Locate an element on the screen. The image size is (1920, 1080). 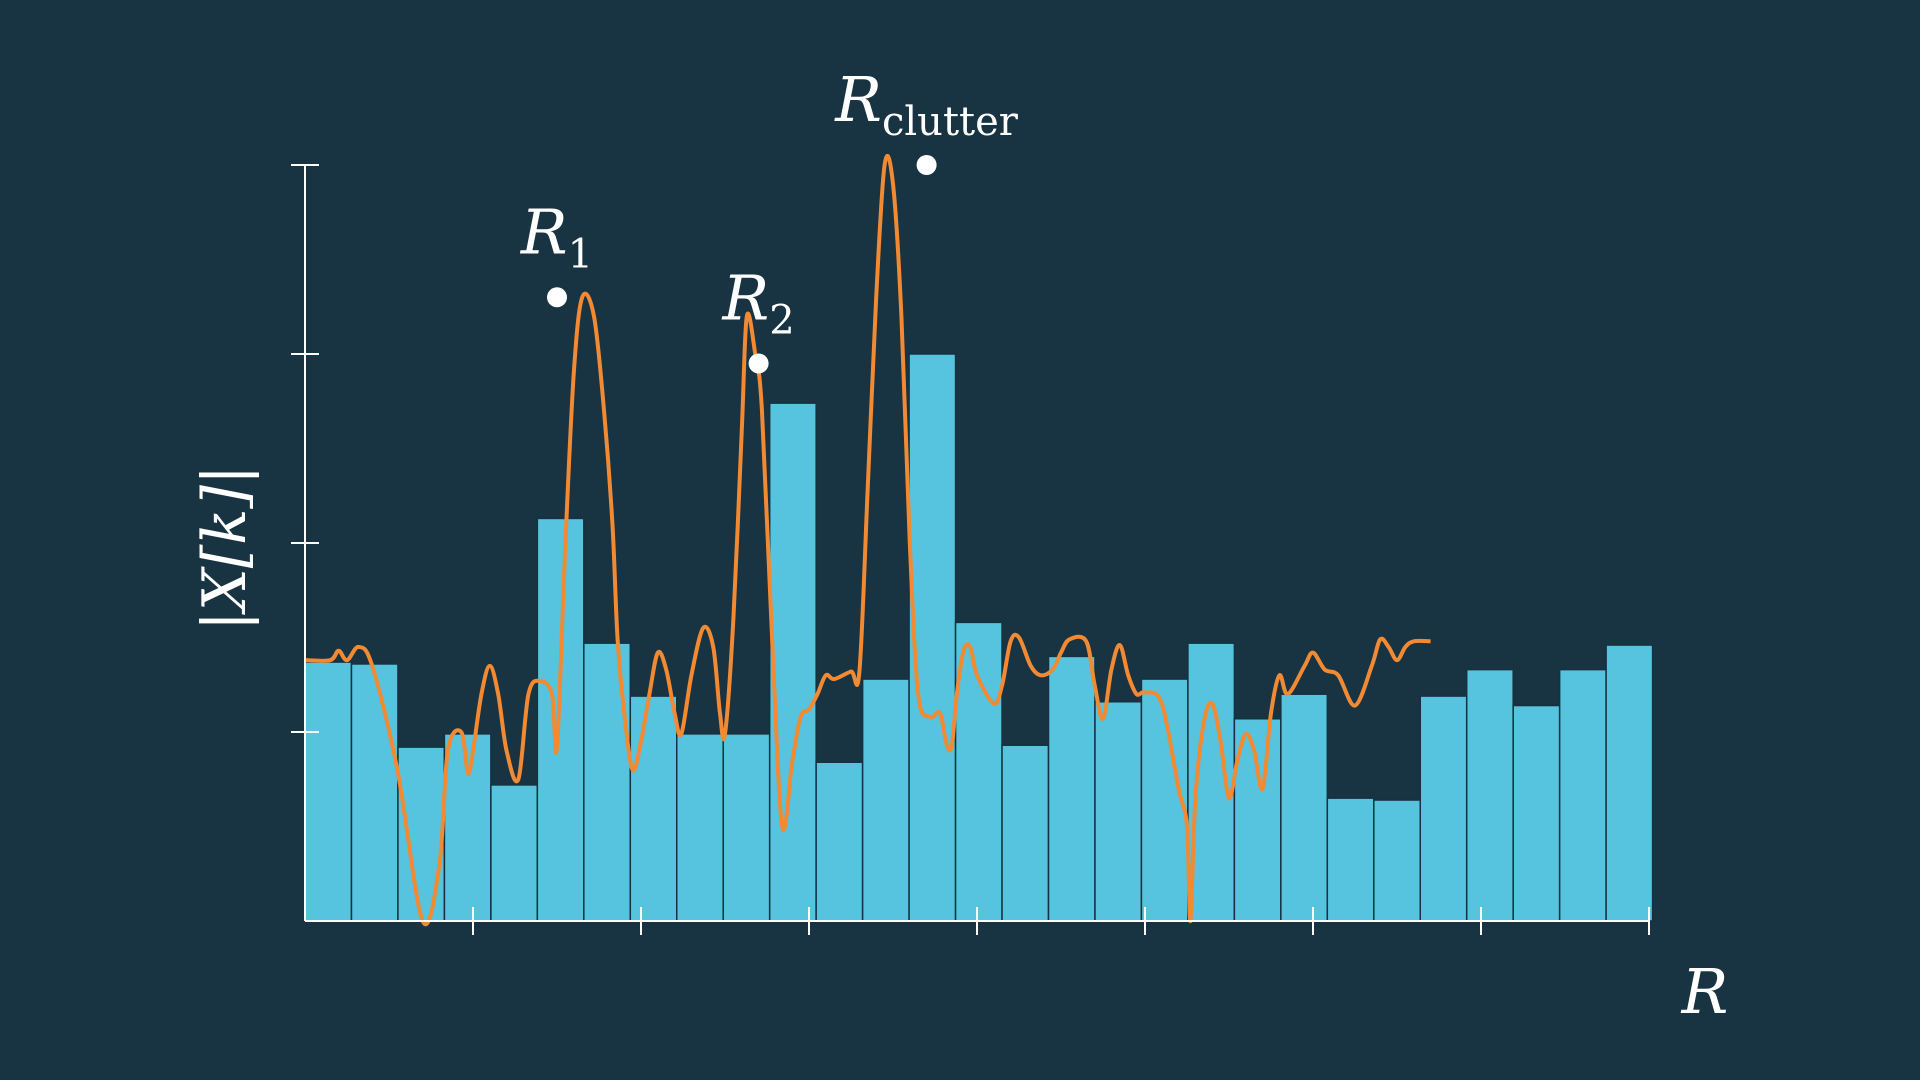
peak-label-2: R2 is located at coordinates (758, 302).